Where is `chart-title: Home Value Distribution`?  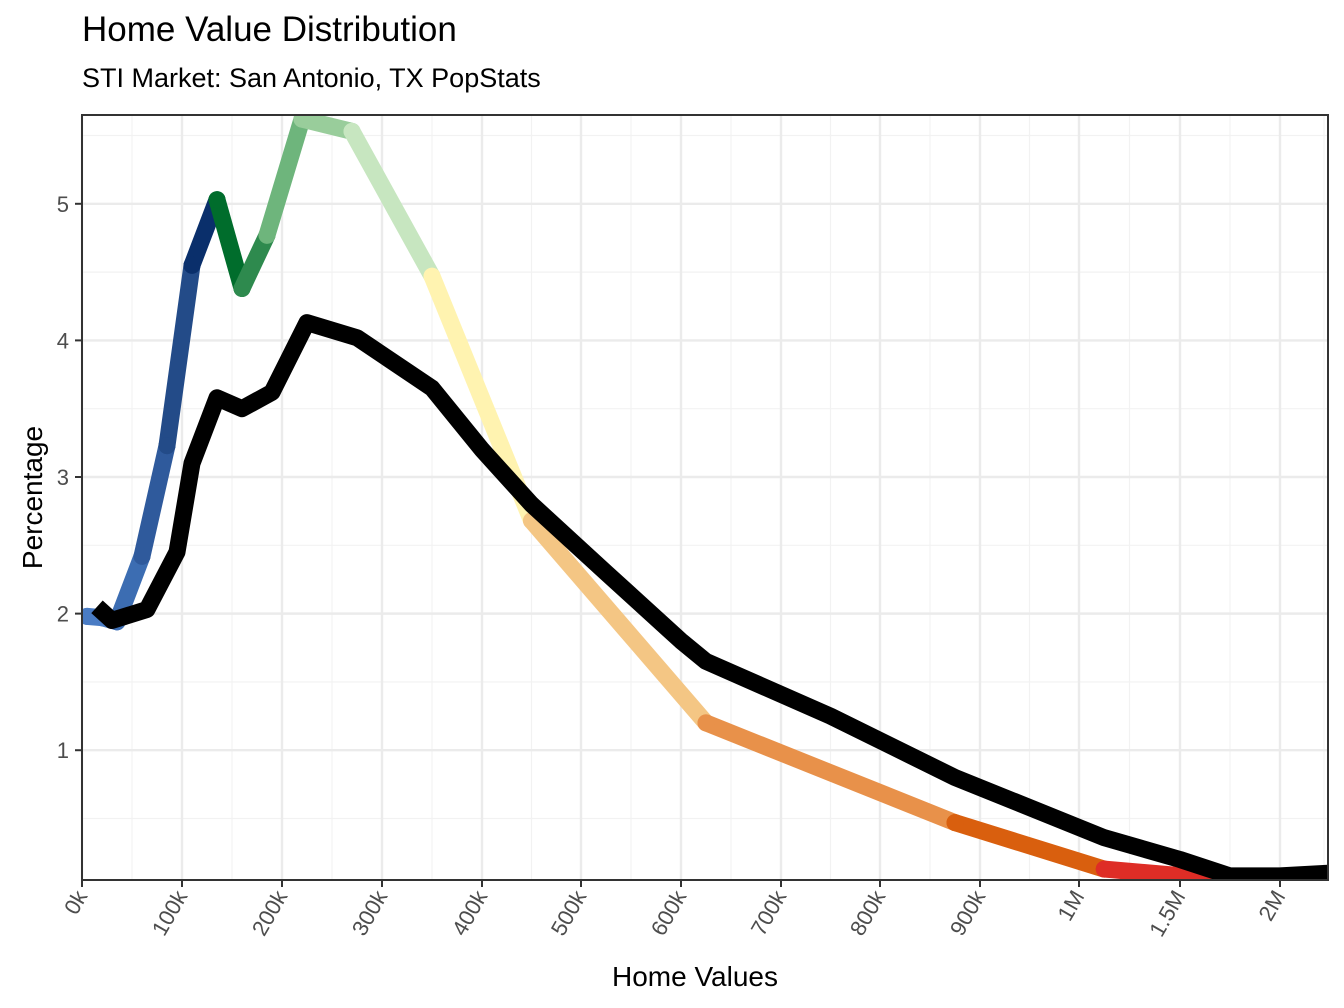
chart-title: Home Value Distribution is located at coordinates (269, 29).